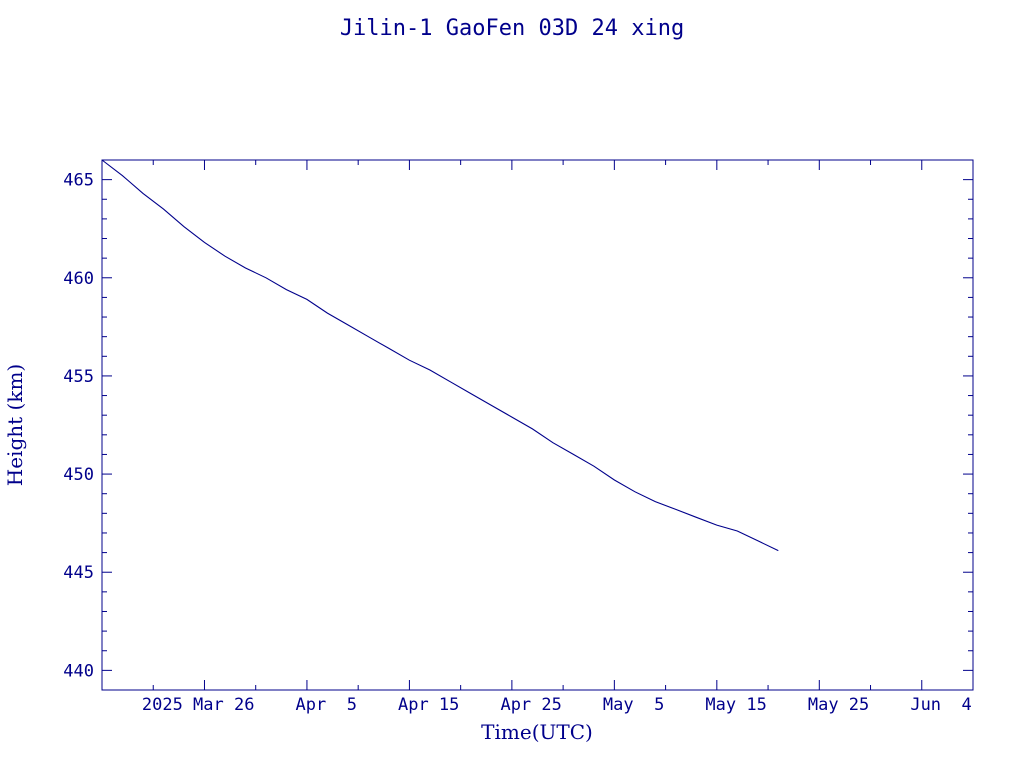  I want to click on y-tick-label: 440, so click(78, 671).